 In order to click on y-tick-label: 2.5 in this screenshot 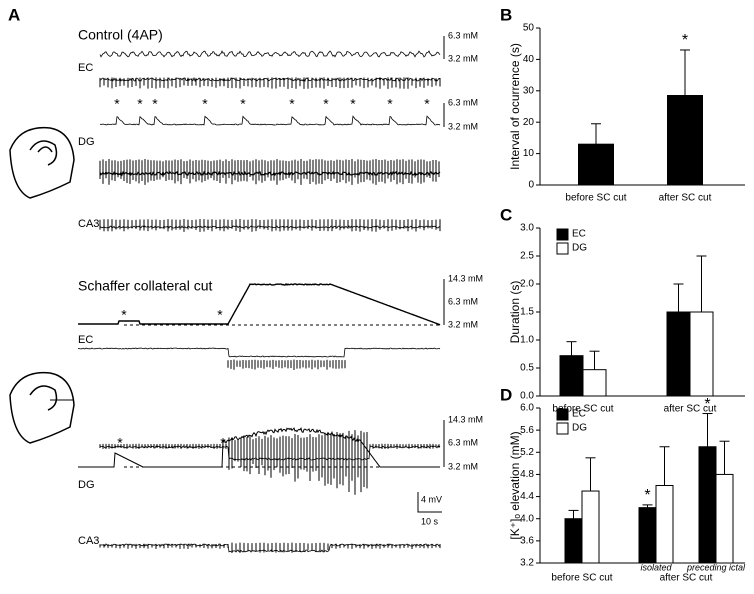, I will do `click(527, 256)`.